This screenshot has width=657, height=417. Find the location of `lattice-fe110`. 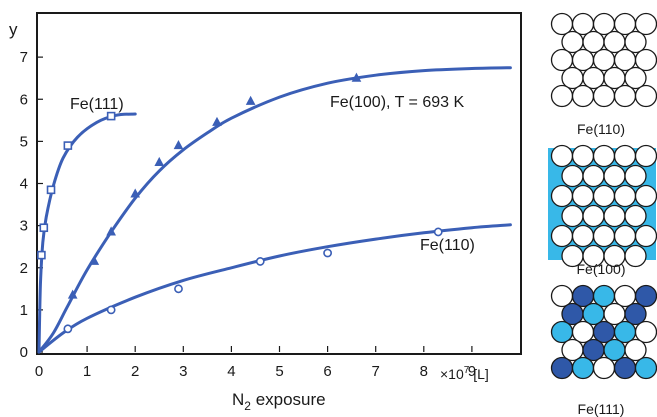

lattice-fe110 is located at coordinates (603, 60).